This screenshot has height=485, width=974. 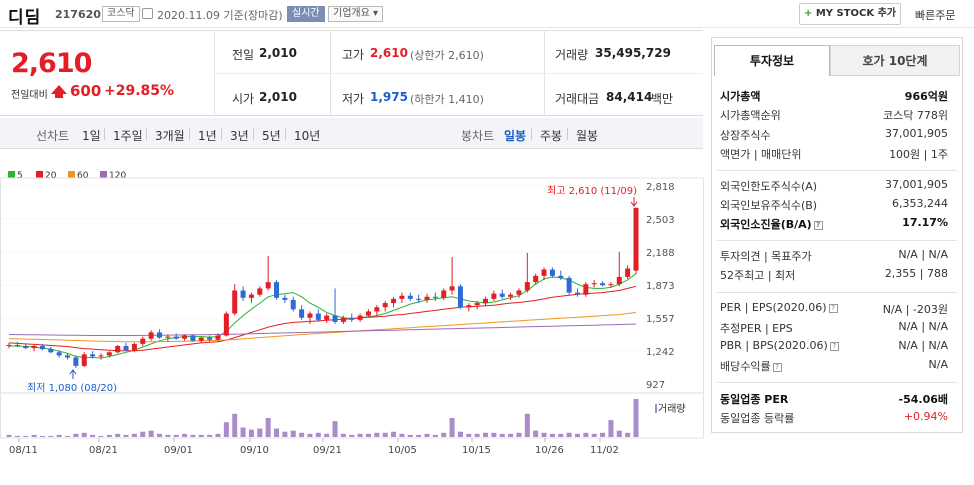 I want to click on tab-investment-info: 투자정보, so click(x=772, y=60).